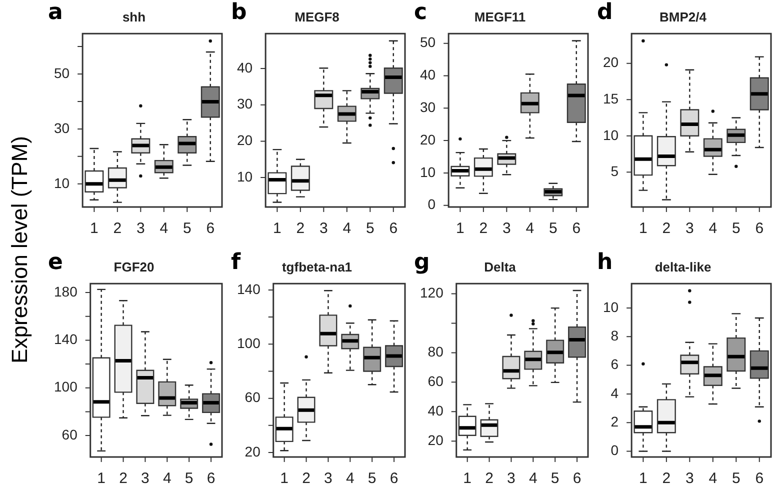 The width and height of the screenshot is (777, 500). I want to click on chart-title: delta-like, so click(683, 266).